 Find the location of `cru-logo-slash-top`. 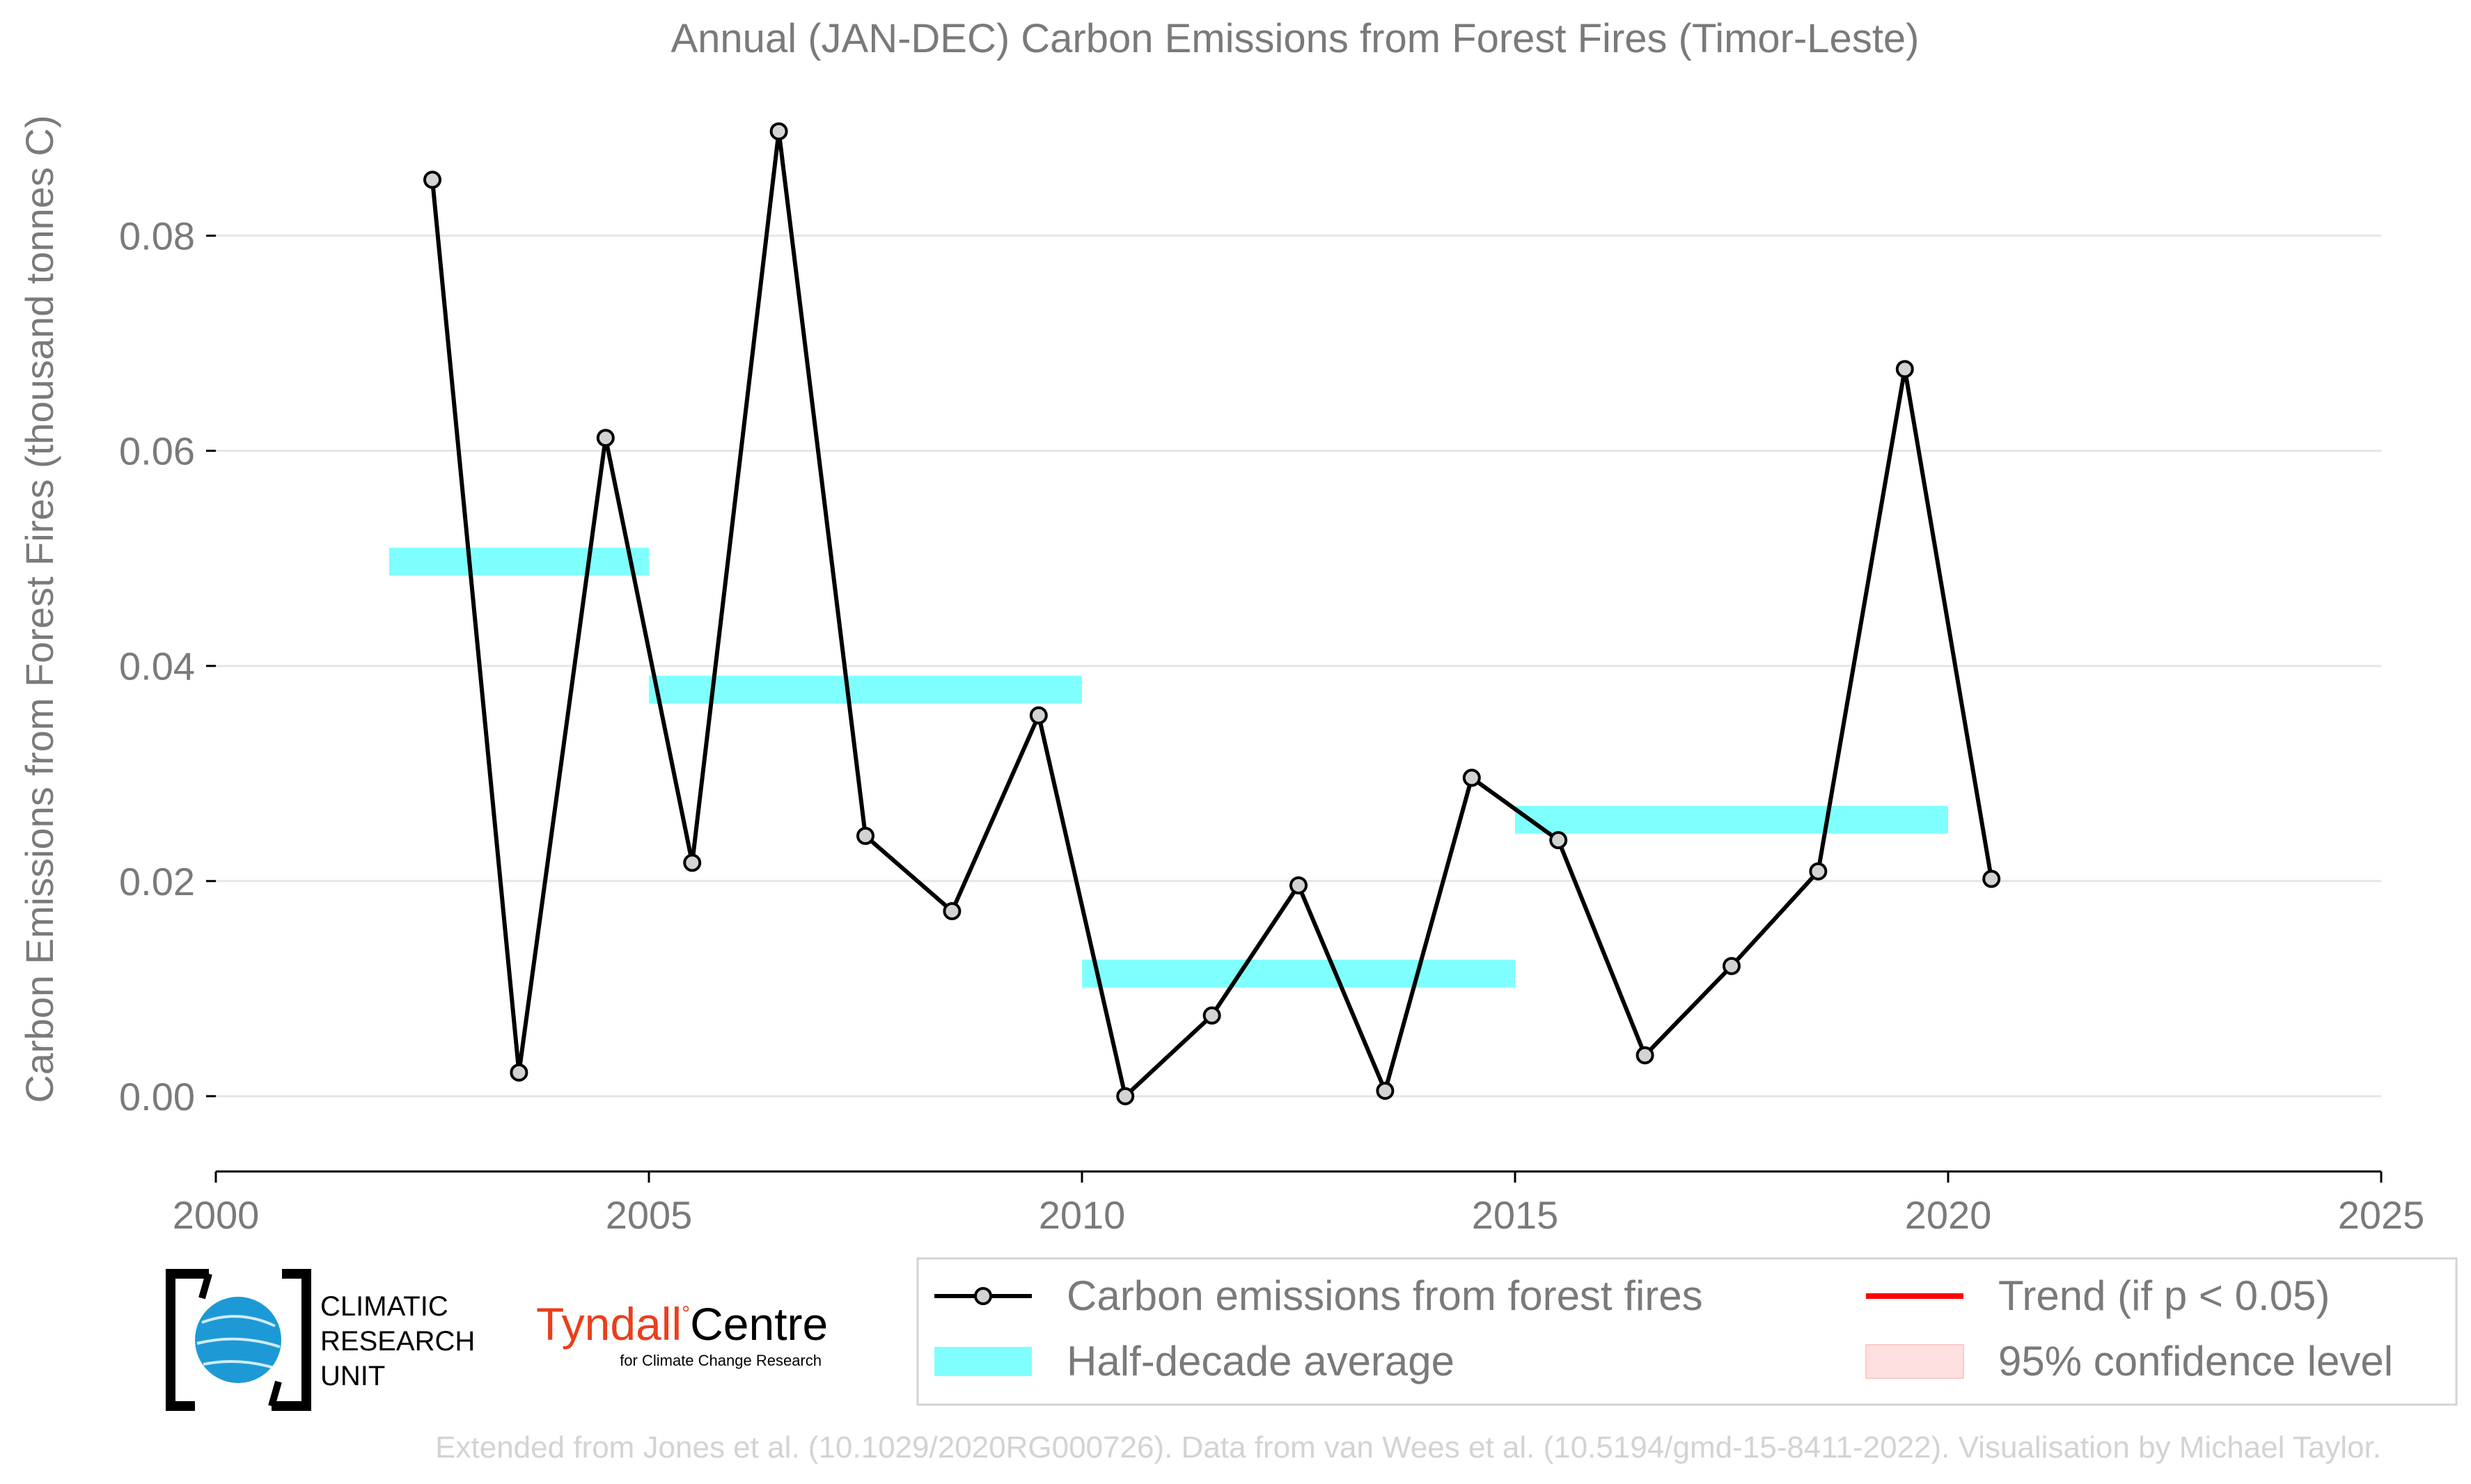

cru-logo-slash-top is located at coordinates (205, 1286).